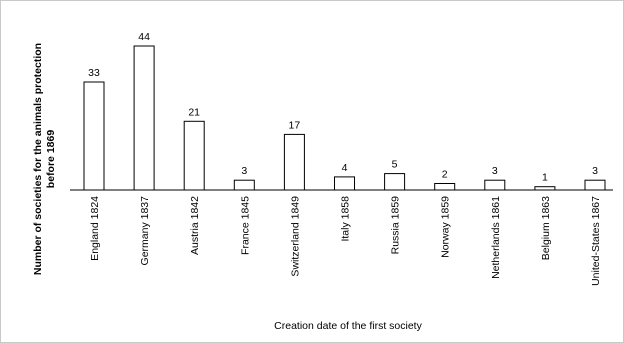 The width and height of the screenshot is (624, 343). Describe the element at coordinates (195, 225) in the screenshot. I see `x-tick-label: Austria 1842` at that location.